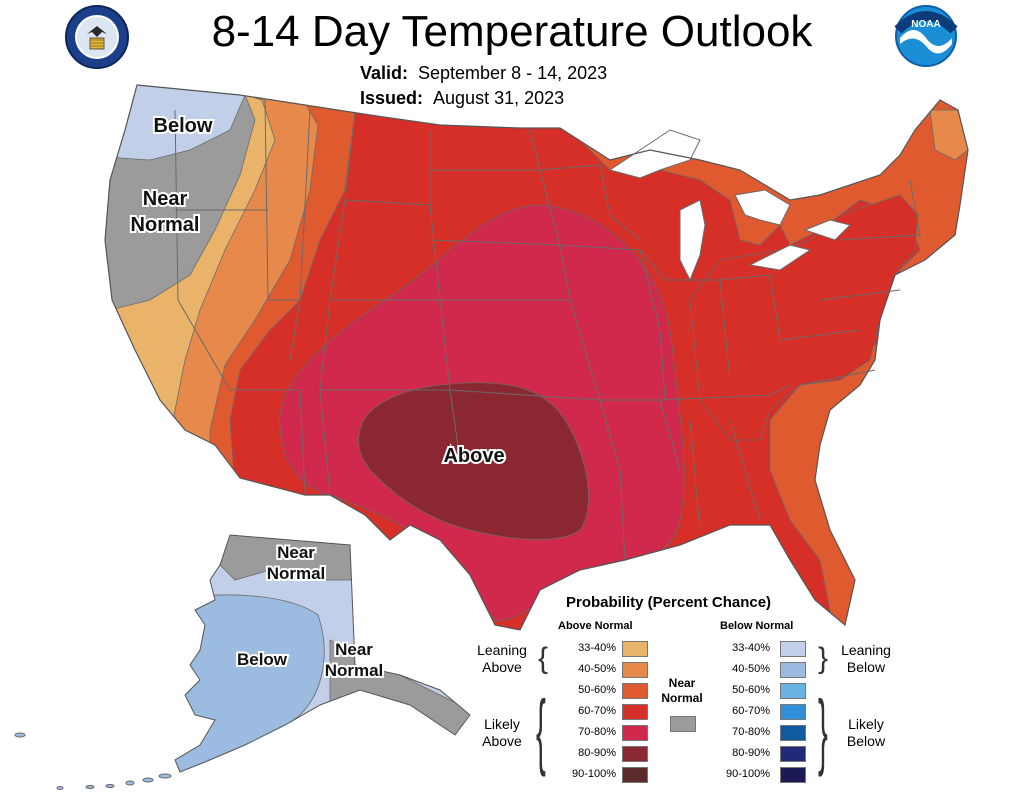  What do you see at coordinates (183, 126) in the screenshot?
I see `below-normal-west-label: Below` at bounding box center [183, 126].